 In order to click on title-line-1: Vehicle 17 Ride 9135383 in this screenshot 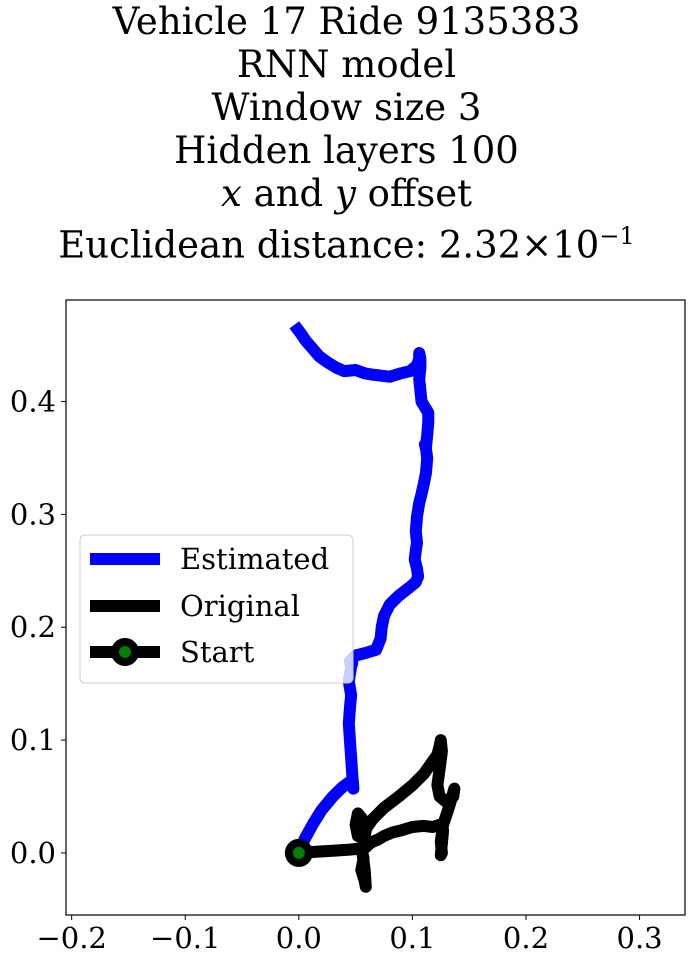, I will do `click(346, 21)`.